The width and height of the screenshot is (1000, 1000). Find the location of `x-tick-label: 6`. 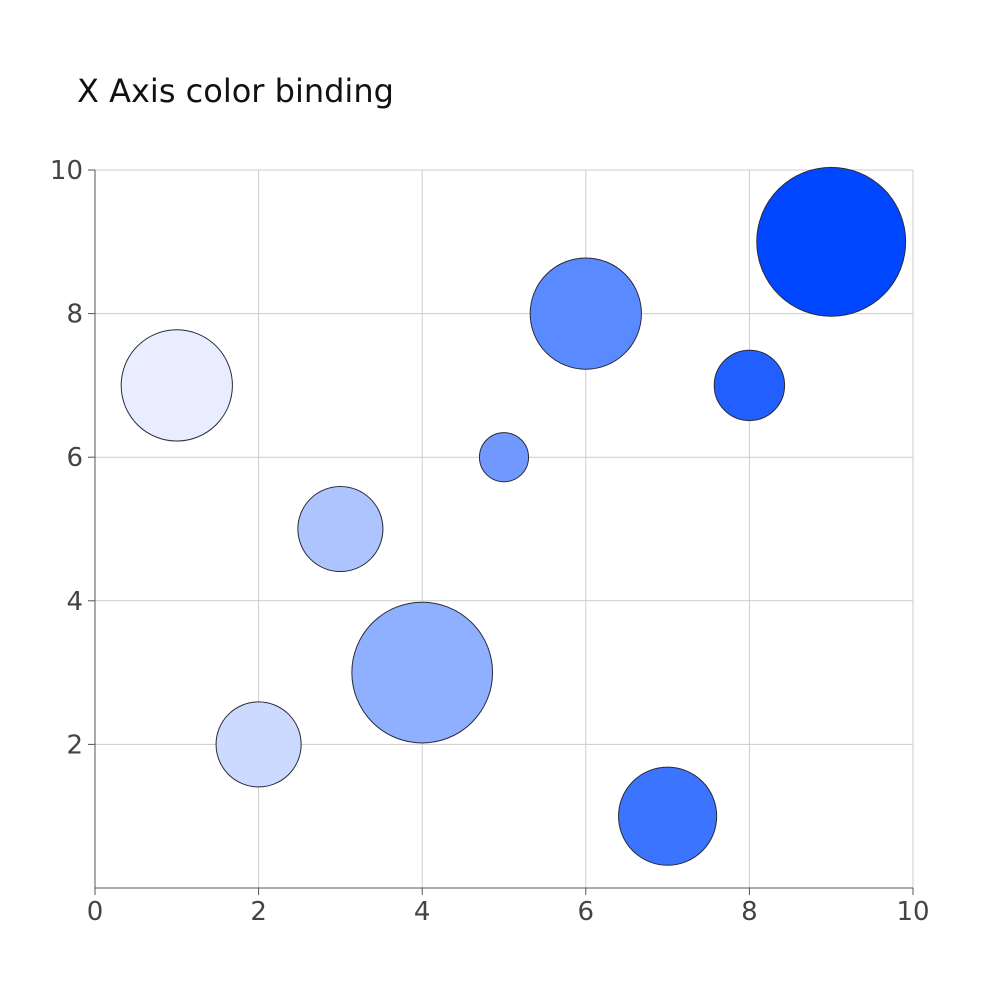

x-tick-label: 6 is located at coordinates (586, 912).